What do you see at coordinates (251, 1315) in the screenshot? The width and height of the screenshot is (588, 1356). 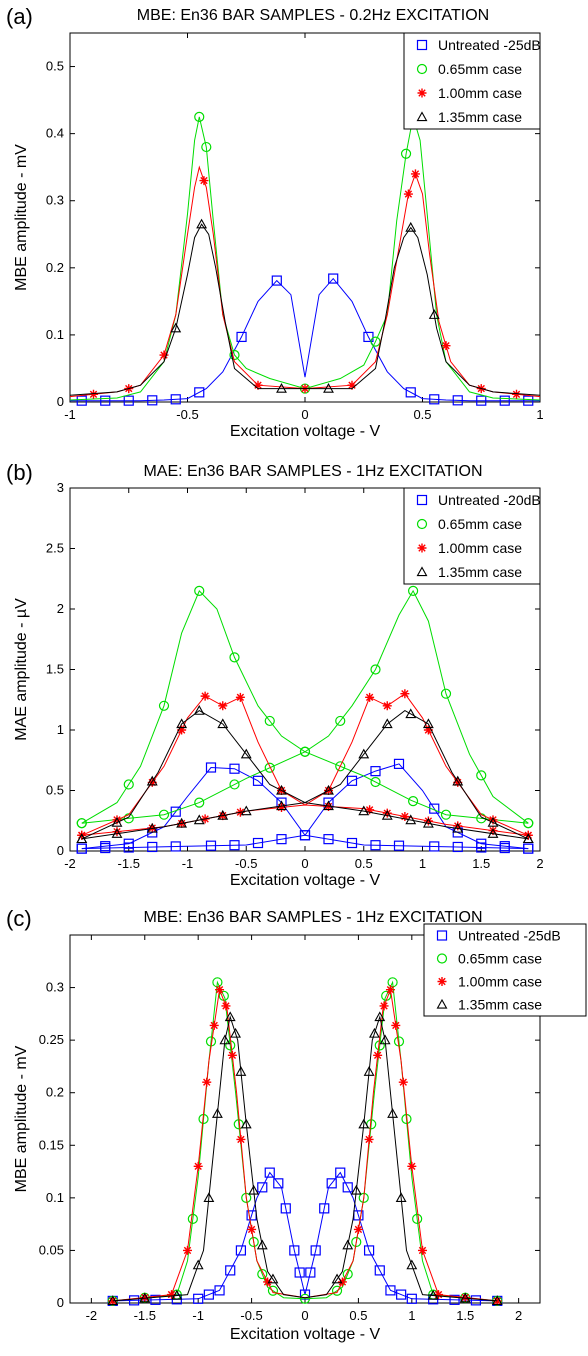 I see `x-tick-label: -0.5` at bounding box center [251, 1315].